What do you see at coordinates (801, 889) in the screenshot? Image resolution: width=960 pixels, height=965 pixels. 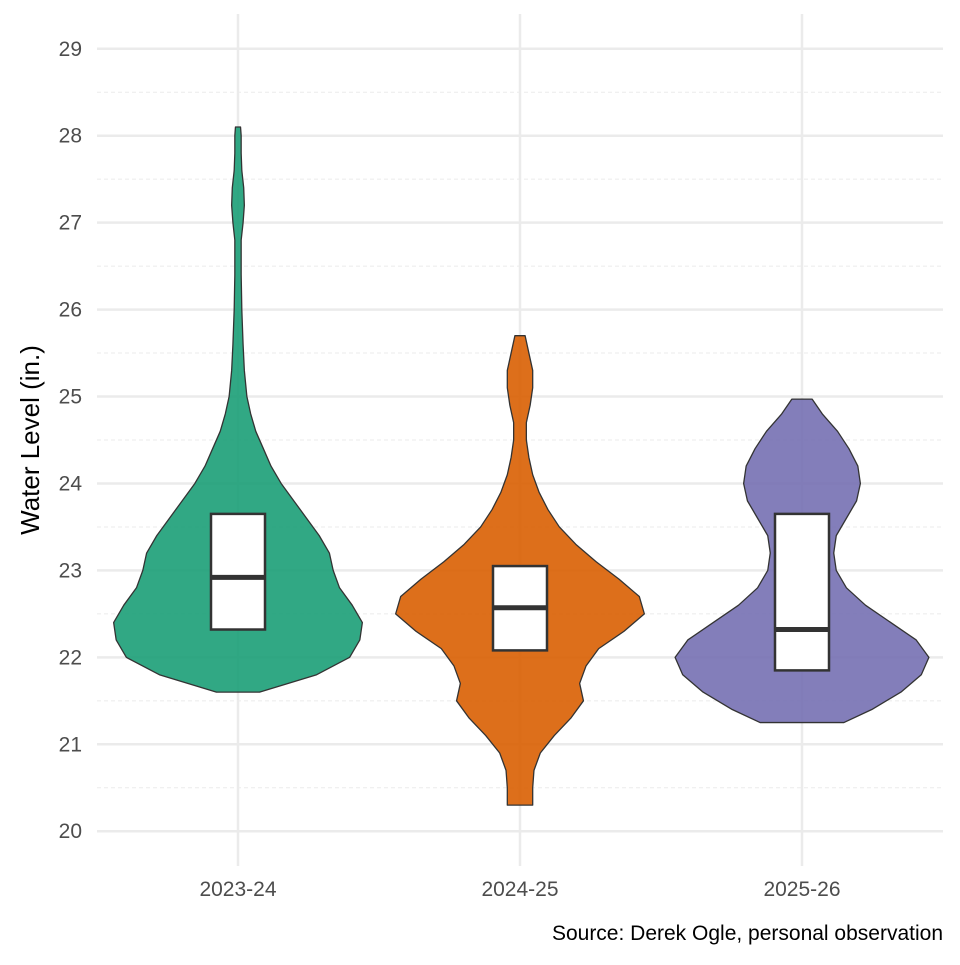 I see `x-tick-label: 2025-26` at bounding box center [801, 889].